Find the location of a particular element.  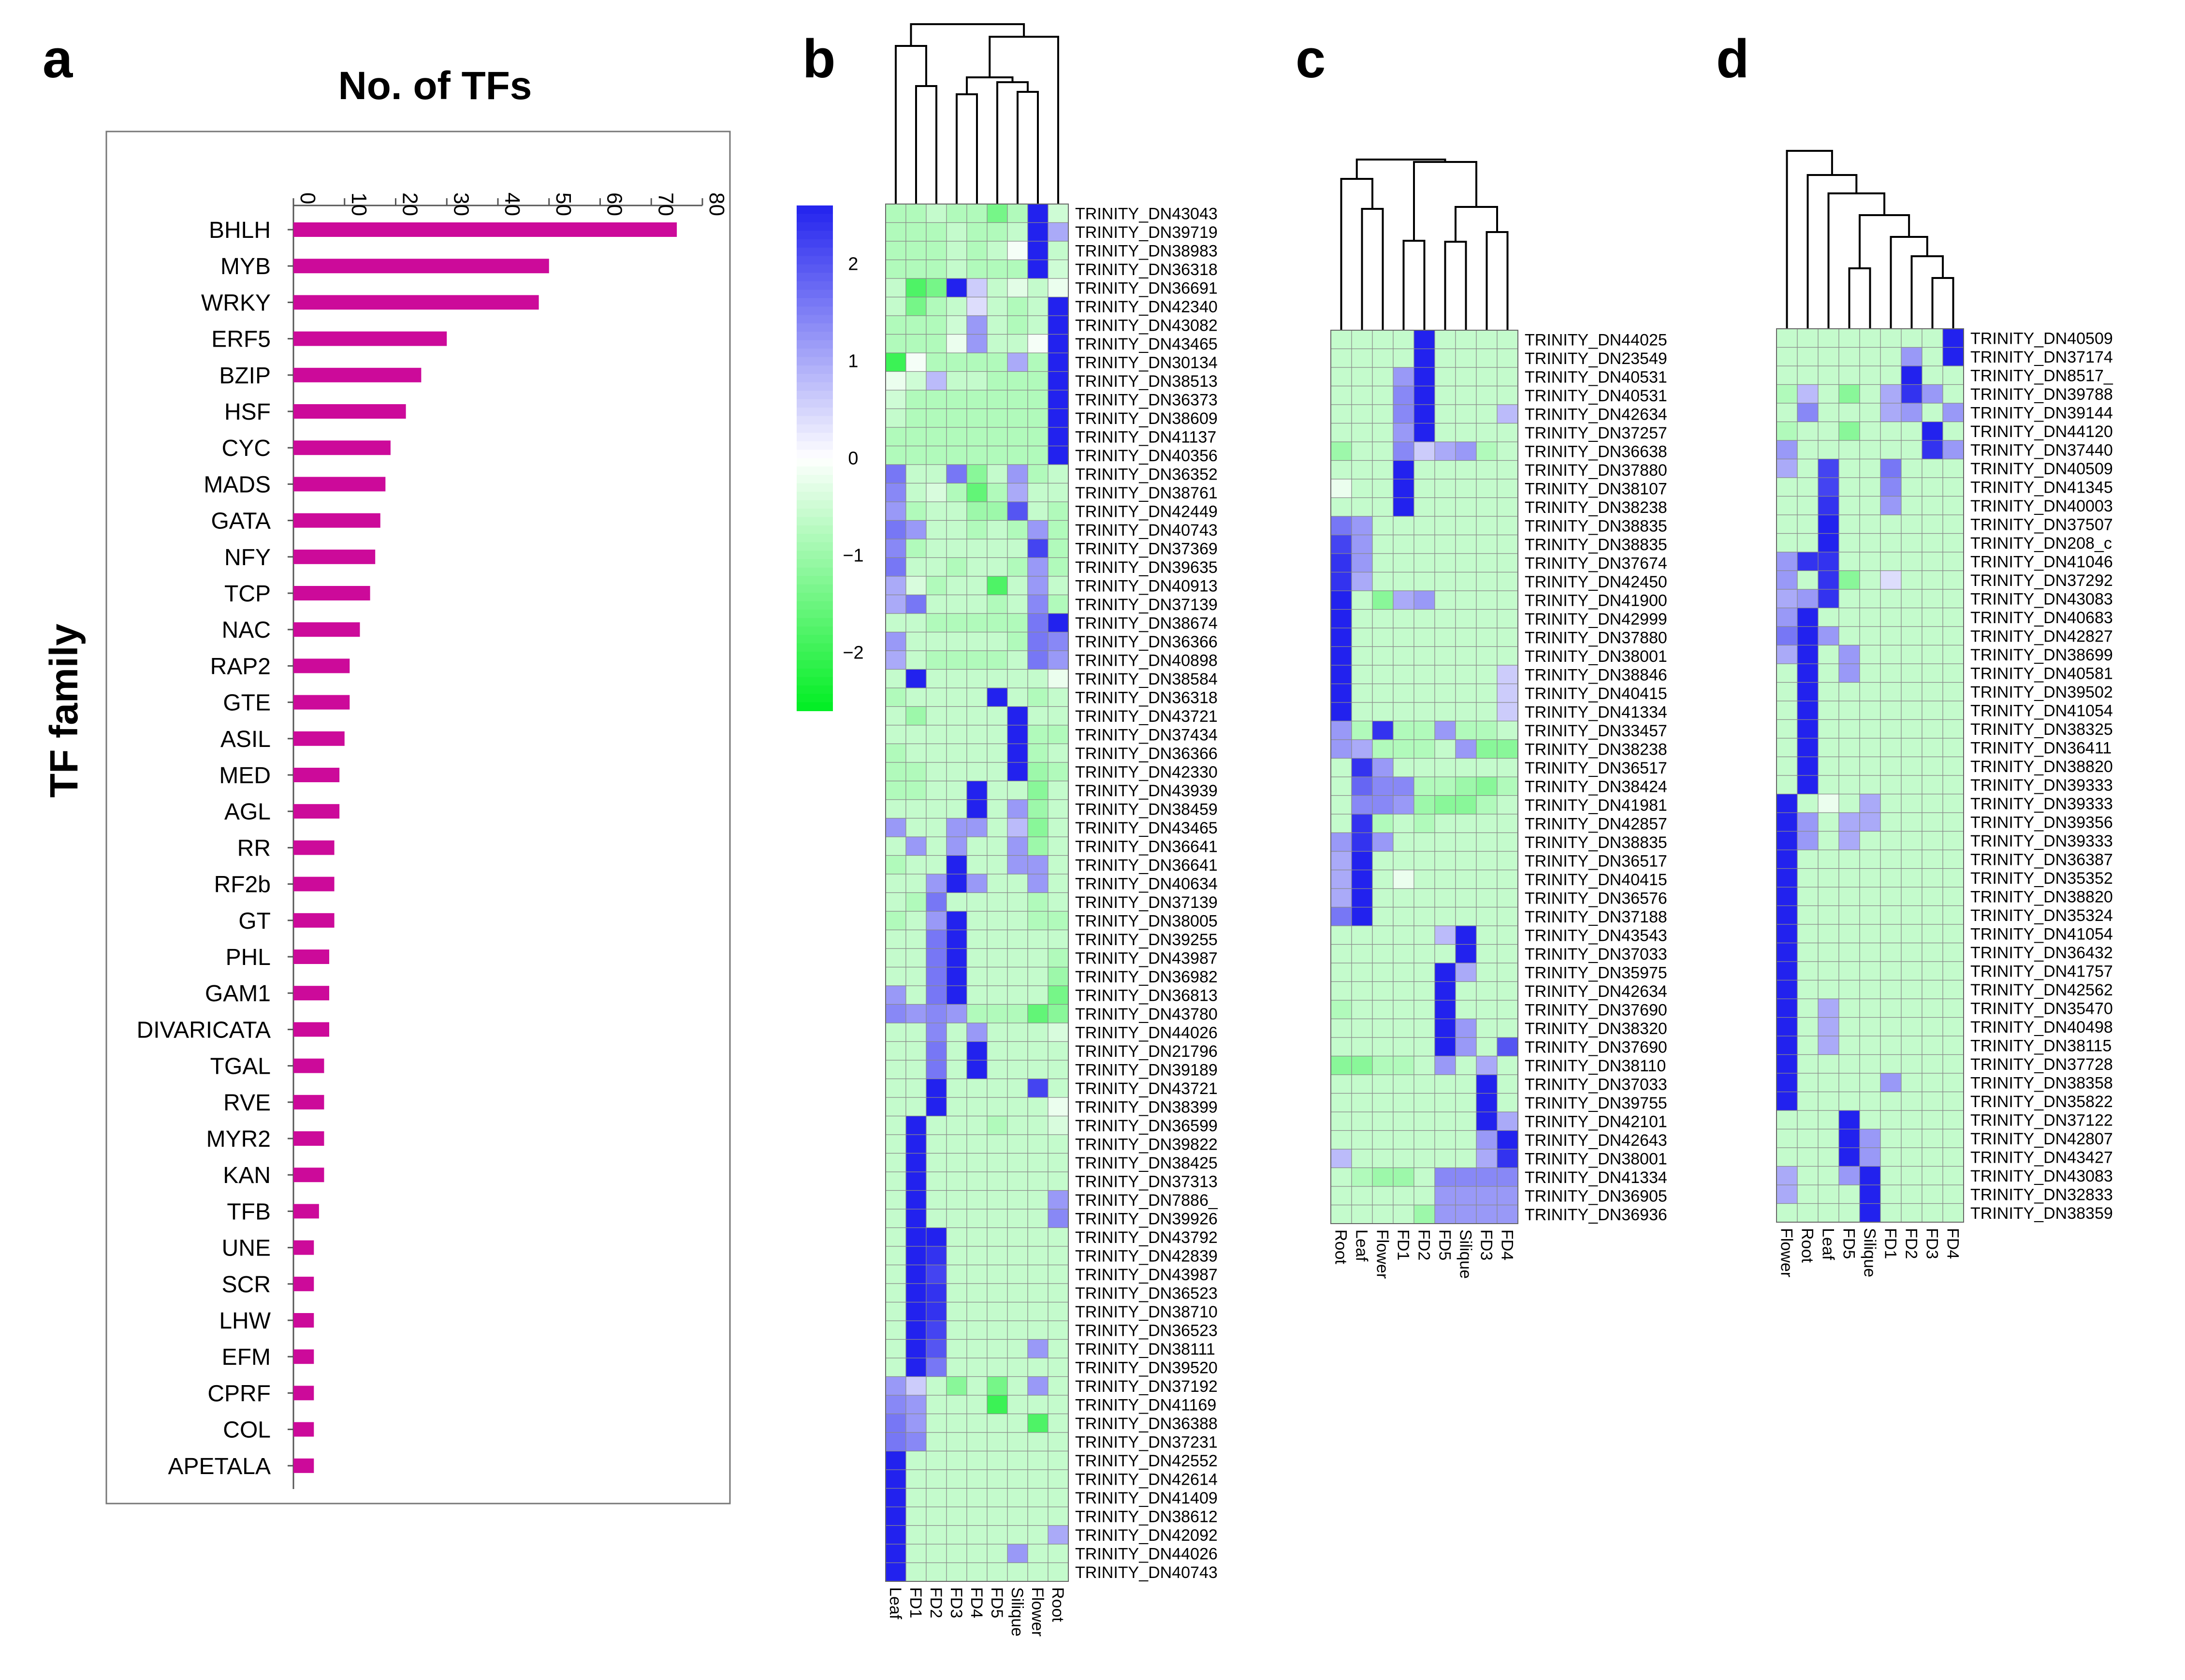

panel-d-row-label: TRINITY_DN40498 is located at coordinates (2041, 1027).